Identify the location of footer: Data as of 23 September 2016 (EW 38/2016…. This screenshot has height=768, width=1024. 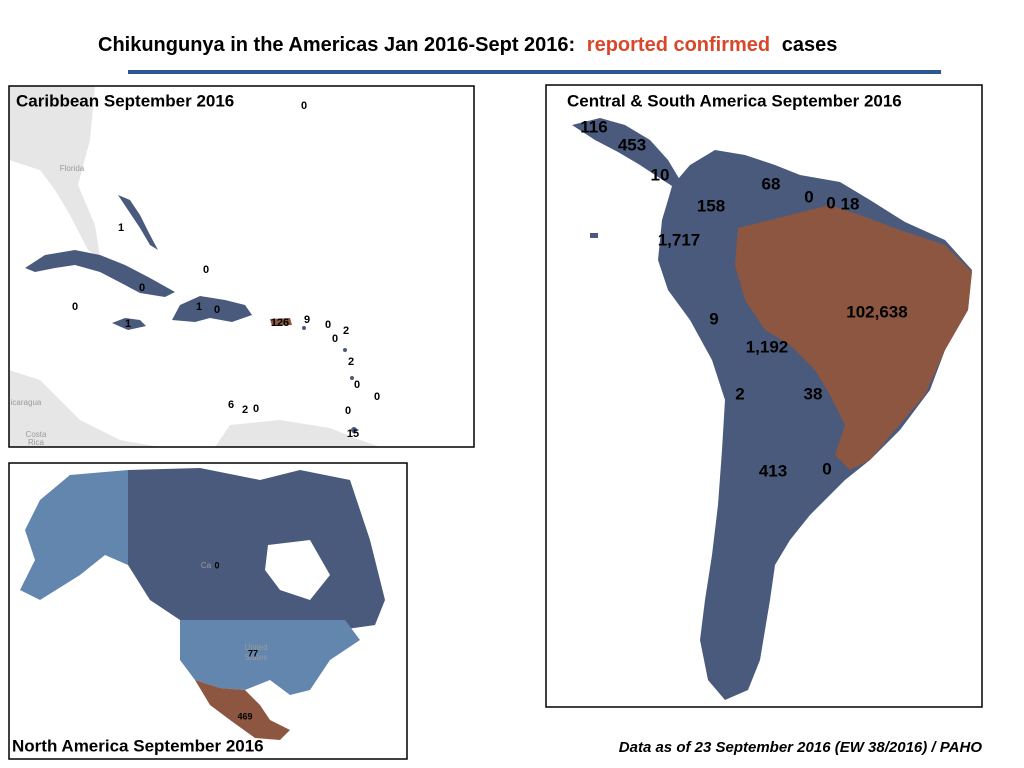
(801, 747).